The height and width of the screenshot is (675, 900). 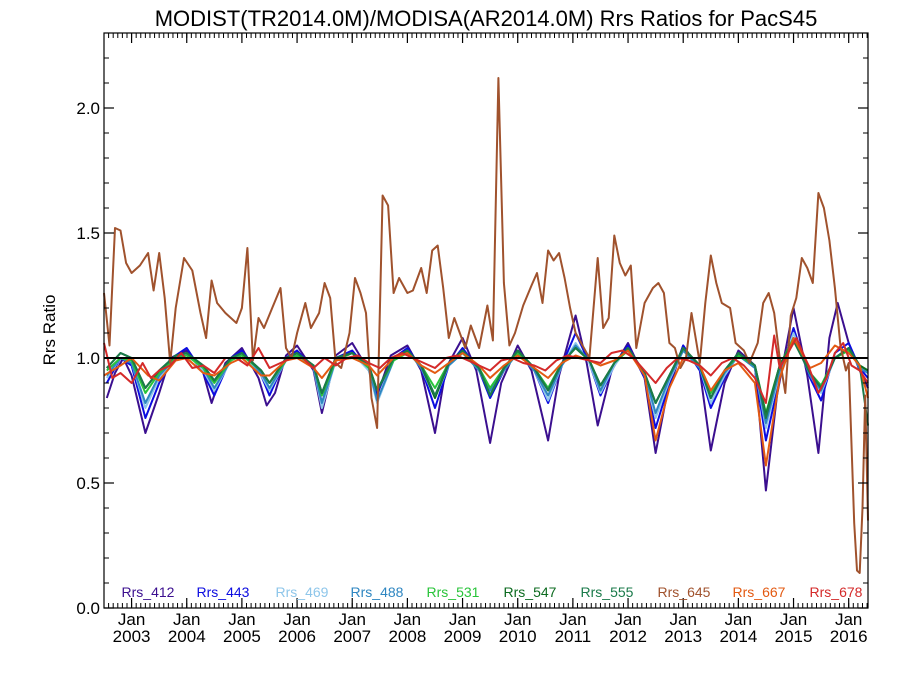 What do you see at coordinates (352, 636) in the screenshot?
I see `x-tick-label-year: 2007` at bounding box center [352, 636].